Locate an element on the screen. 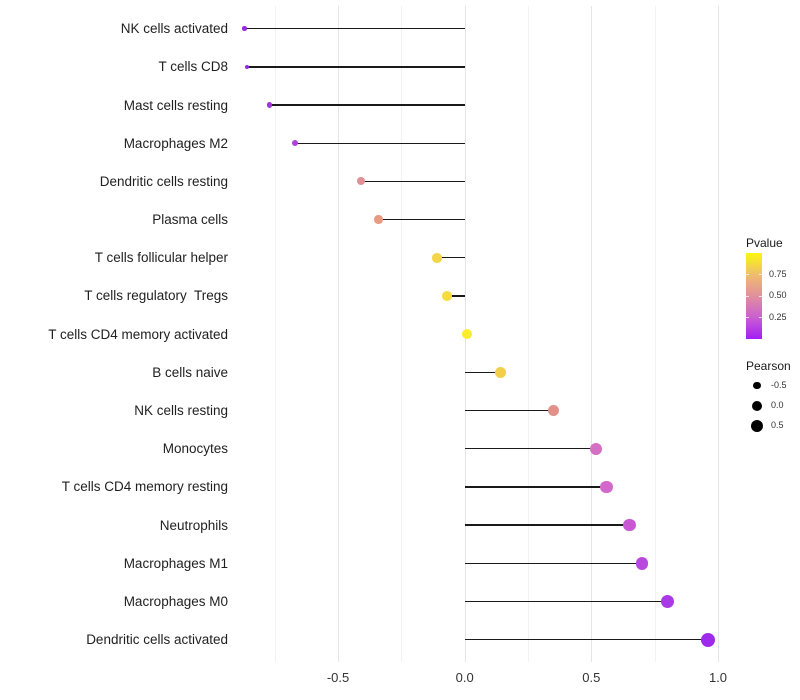 The width and height of the screenshot is (800, 700). y-axis-label: Mast cells resting is located at coordinates (175, 105).